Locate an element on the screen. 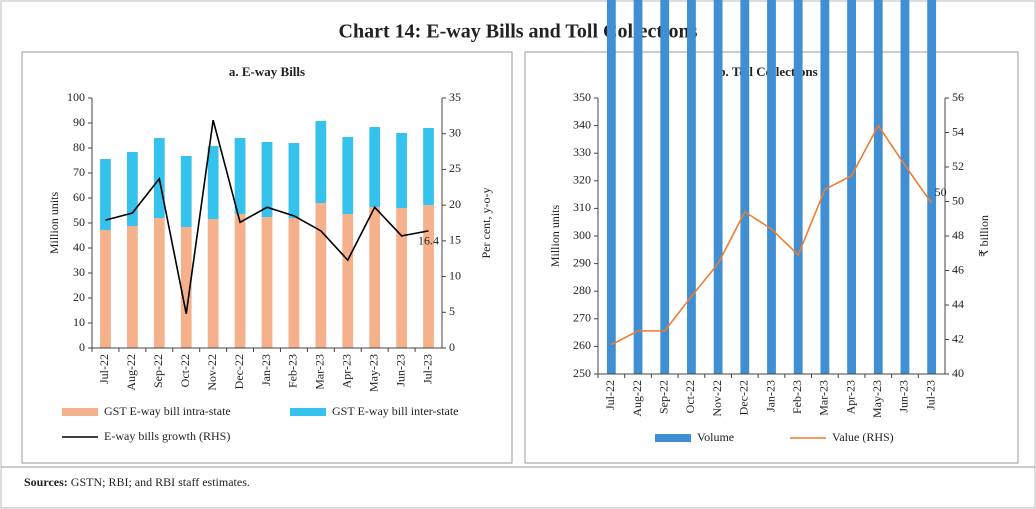 The width and height of the screenshot is (1036, 509). y-tick-label: 50 is located at coordinates (79, 222).